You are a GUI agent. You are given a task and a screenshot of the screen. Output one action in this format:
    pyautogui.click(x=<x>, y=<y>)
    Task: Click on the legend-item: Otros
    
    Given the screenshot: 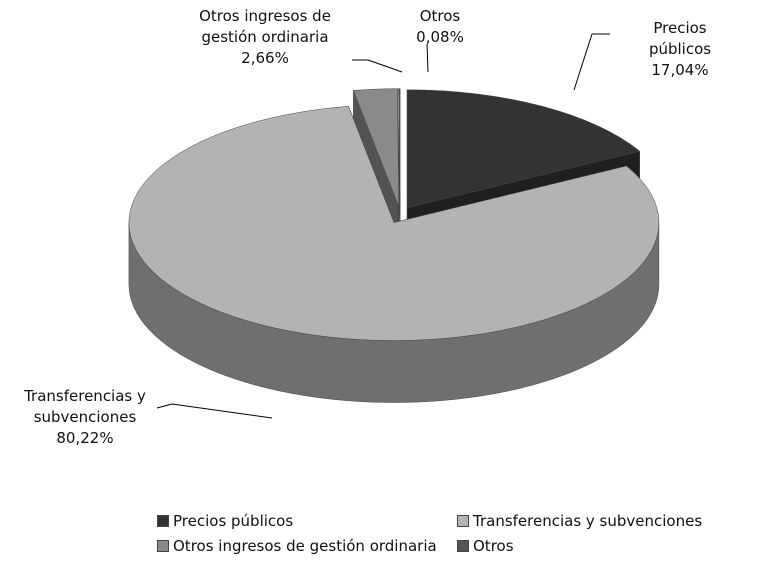 What is the action you would take?
    pyautogui.click(x=485, y=546)
    